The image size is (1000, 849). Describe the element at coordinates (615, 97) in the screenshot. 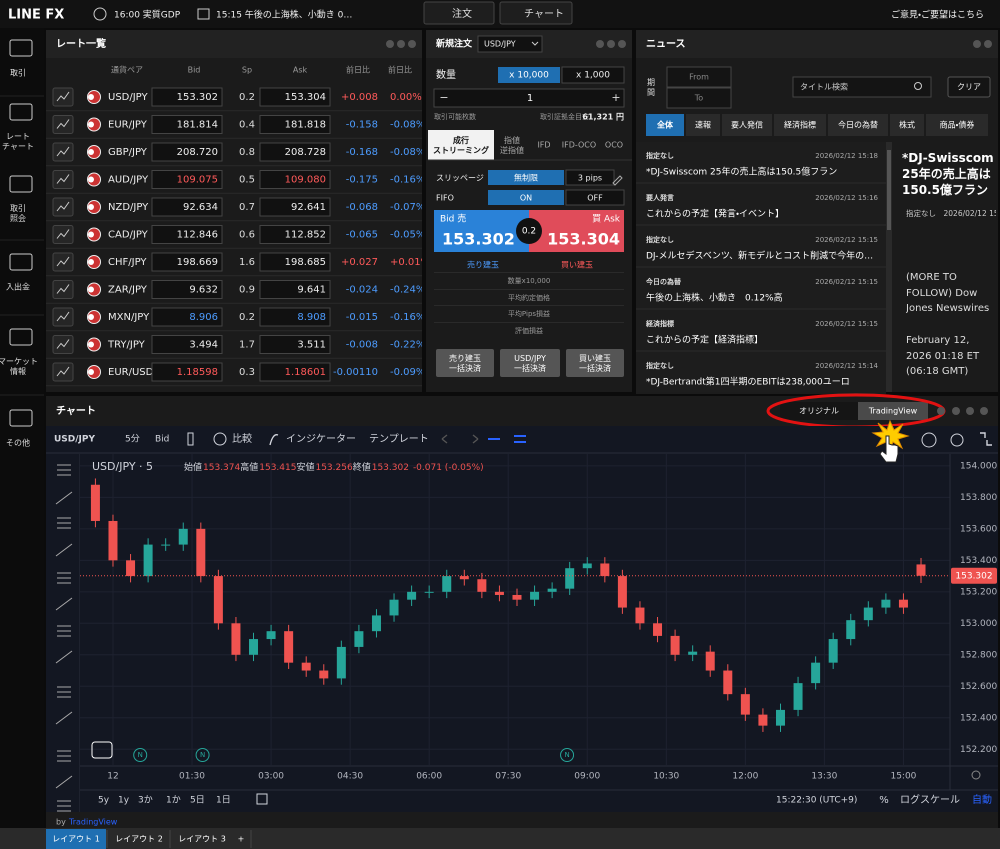

I see `increment: +` at that location.